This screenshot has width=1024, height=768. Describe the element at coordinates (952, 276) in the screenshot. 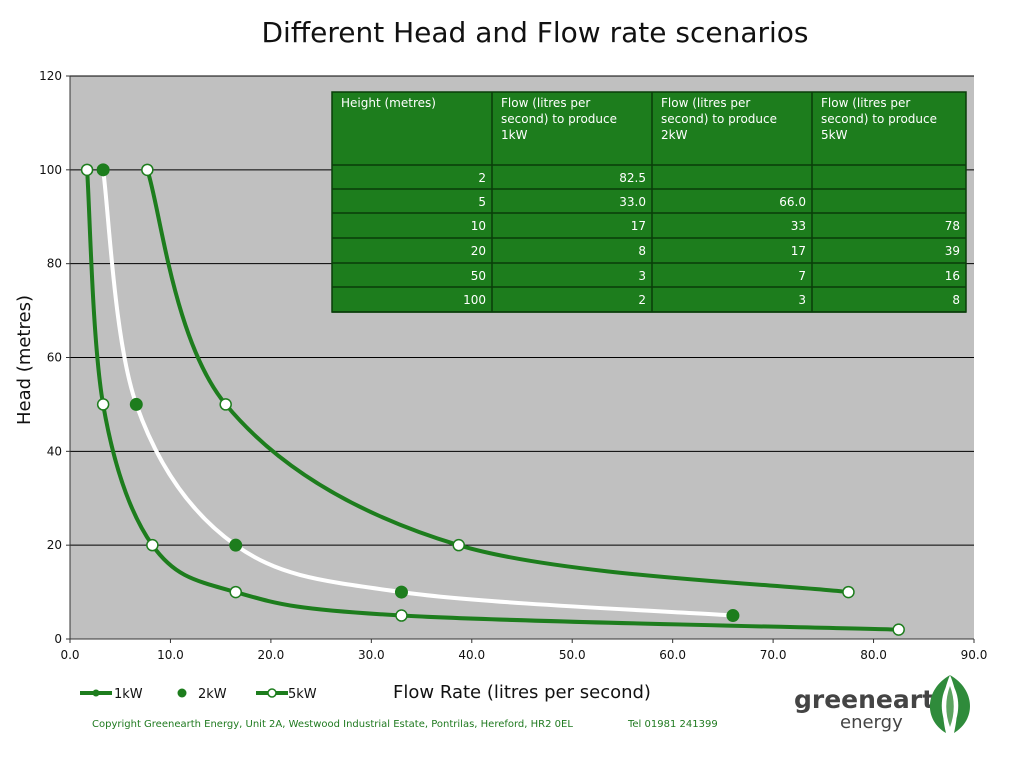

I see `table-cell: 16` at that location.